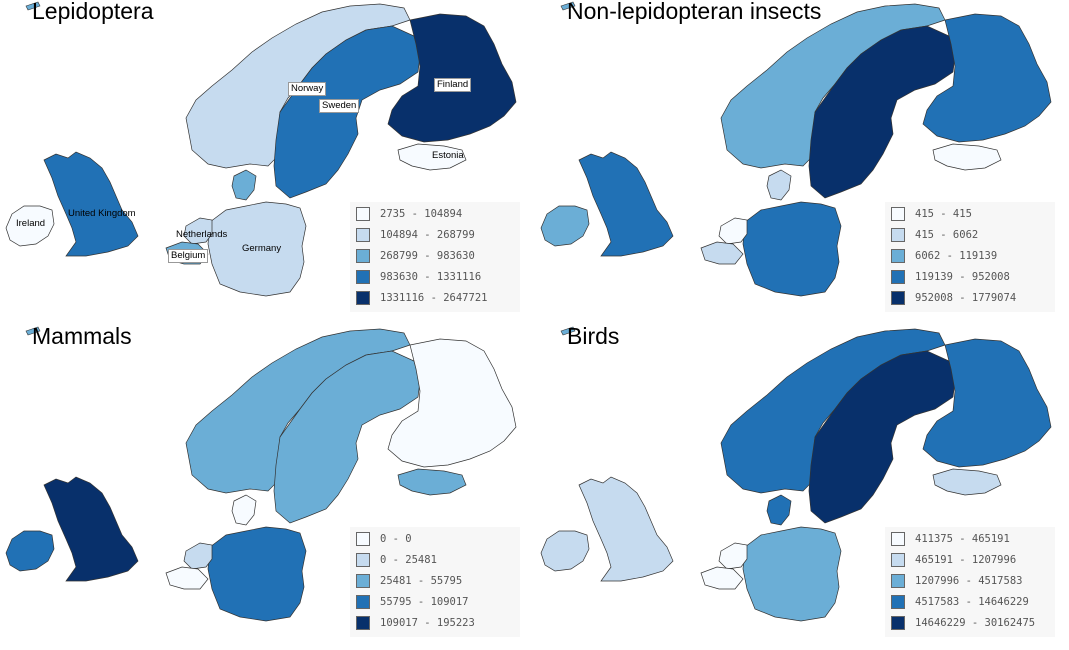 This screenshot has height=650, width=1069. I want to click on legend-item: 983630 - 1331116, so click(418, 277).